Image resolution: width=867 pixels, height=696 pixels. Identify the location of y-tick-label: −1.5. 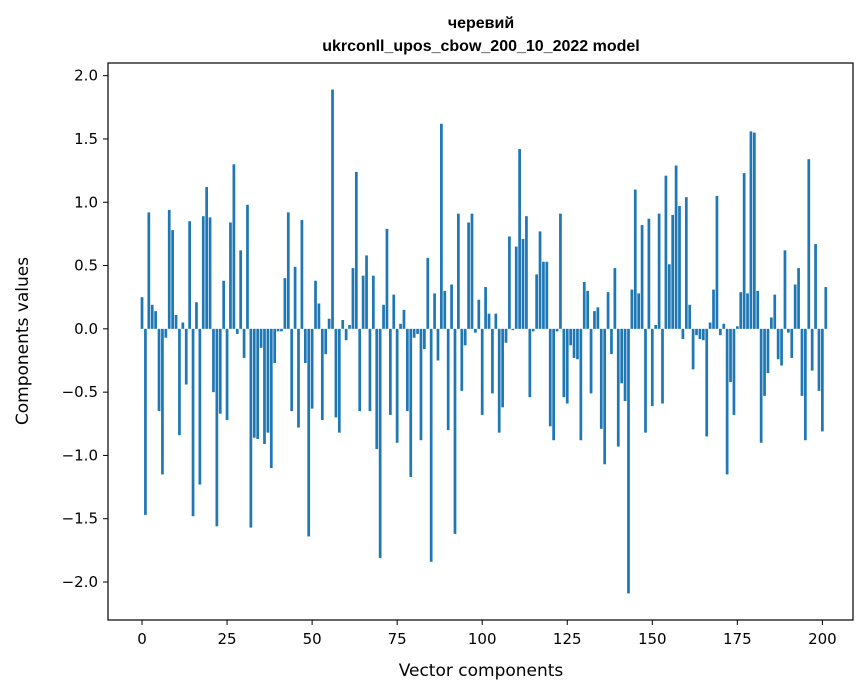
(80, 519).